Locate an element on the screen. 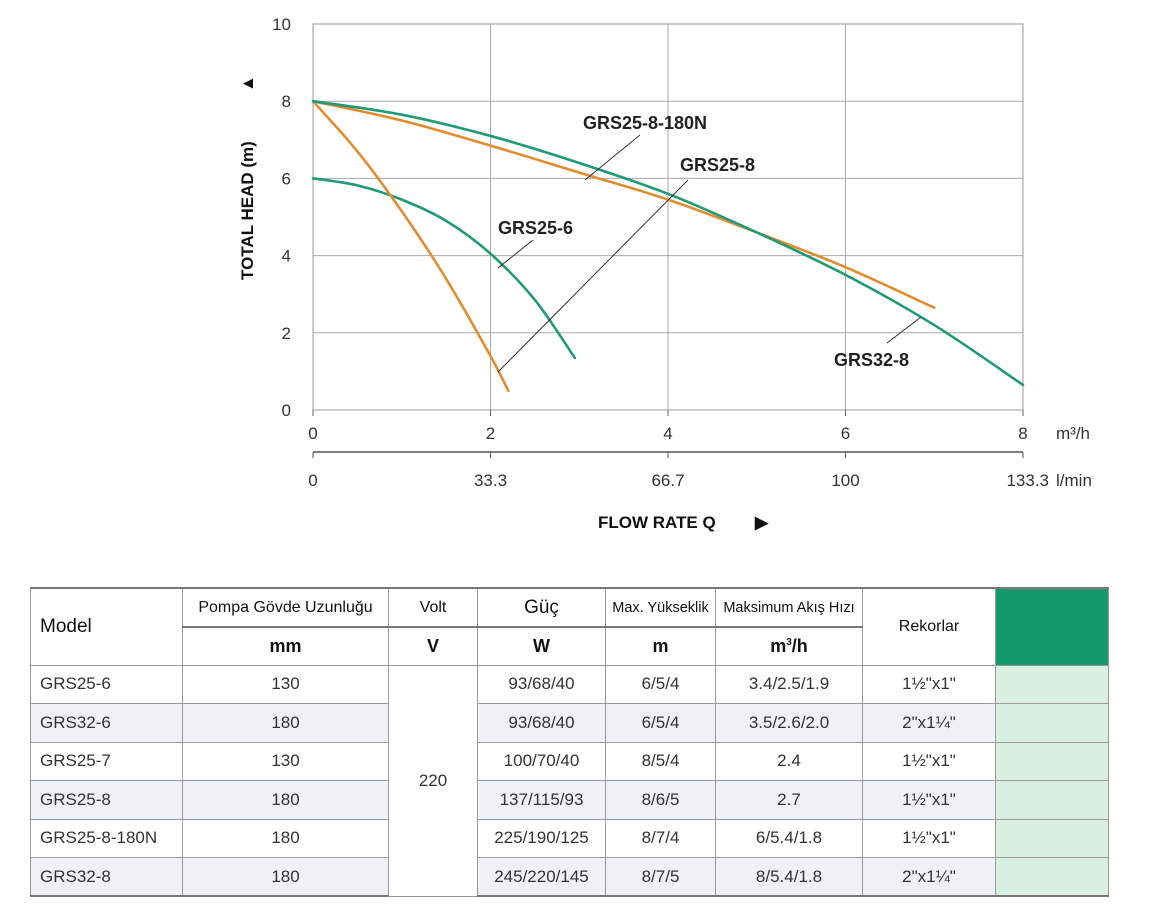  y-tick-label: 8 is located at coordinates (286, 101).